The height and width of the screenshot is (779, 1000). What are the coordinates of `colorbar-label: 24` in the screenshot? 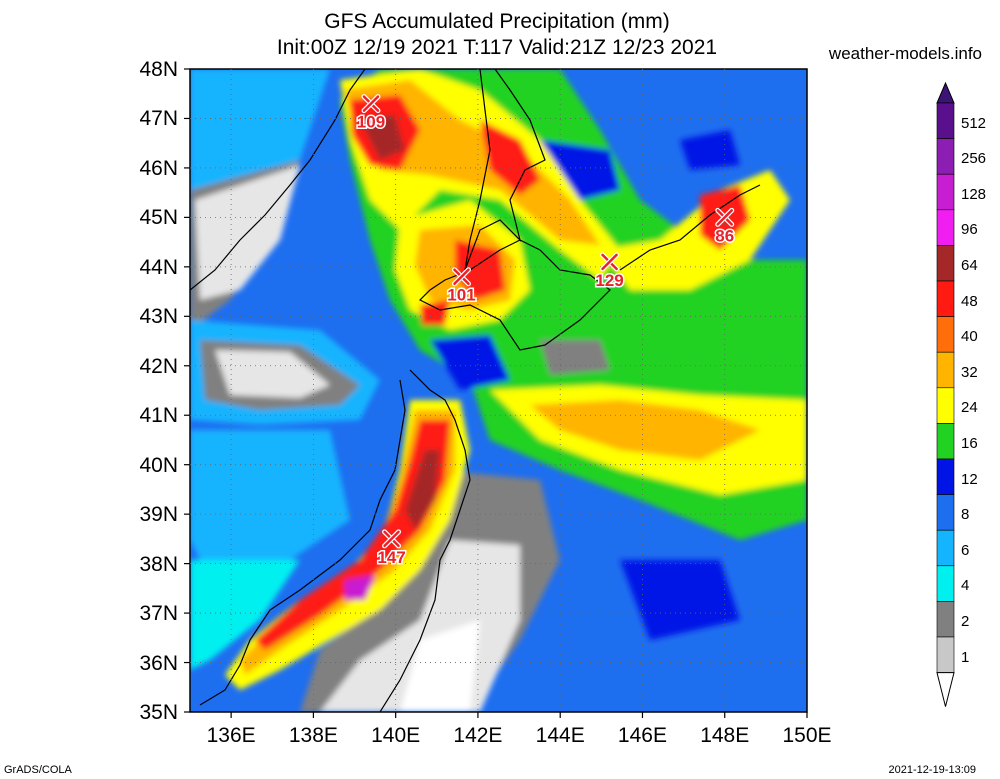 It's located at (969, 408).